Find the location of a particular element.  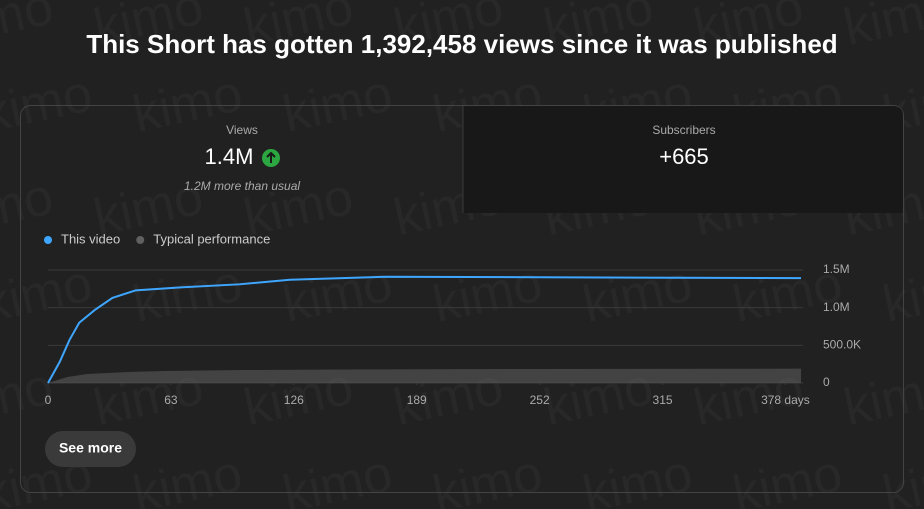

tab-note: 1.2M more than usual is located at coordinates (242, 186).